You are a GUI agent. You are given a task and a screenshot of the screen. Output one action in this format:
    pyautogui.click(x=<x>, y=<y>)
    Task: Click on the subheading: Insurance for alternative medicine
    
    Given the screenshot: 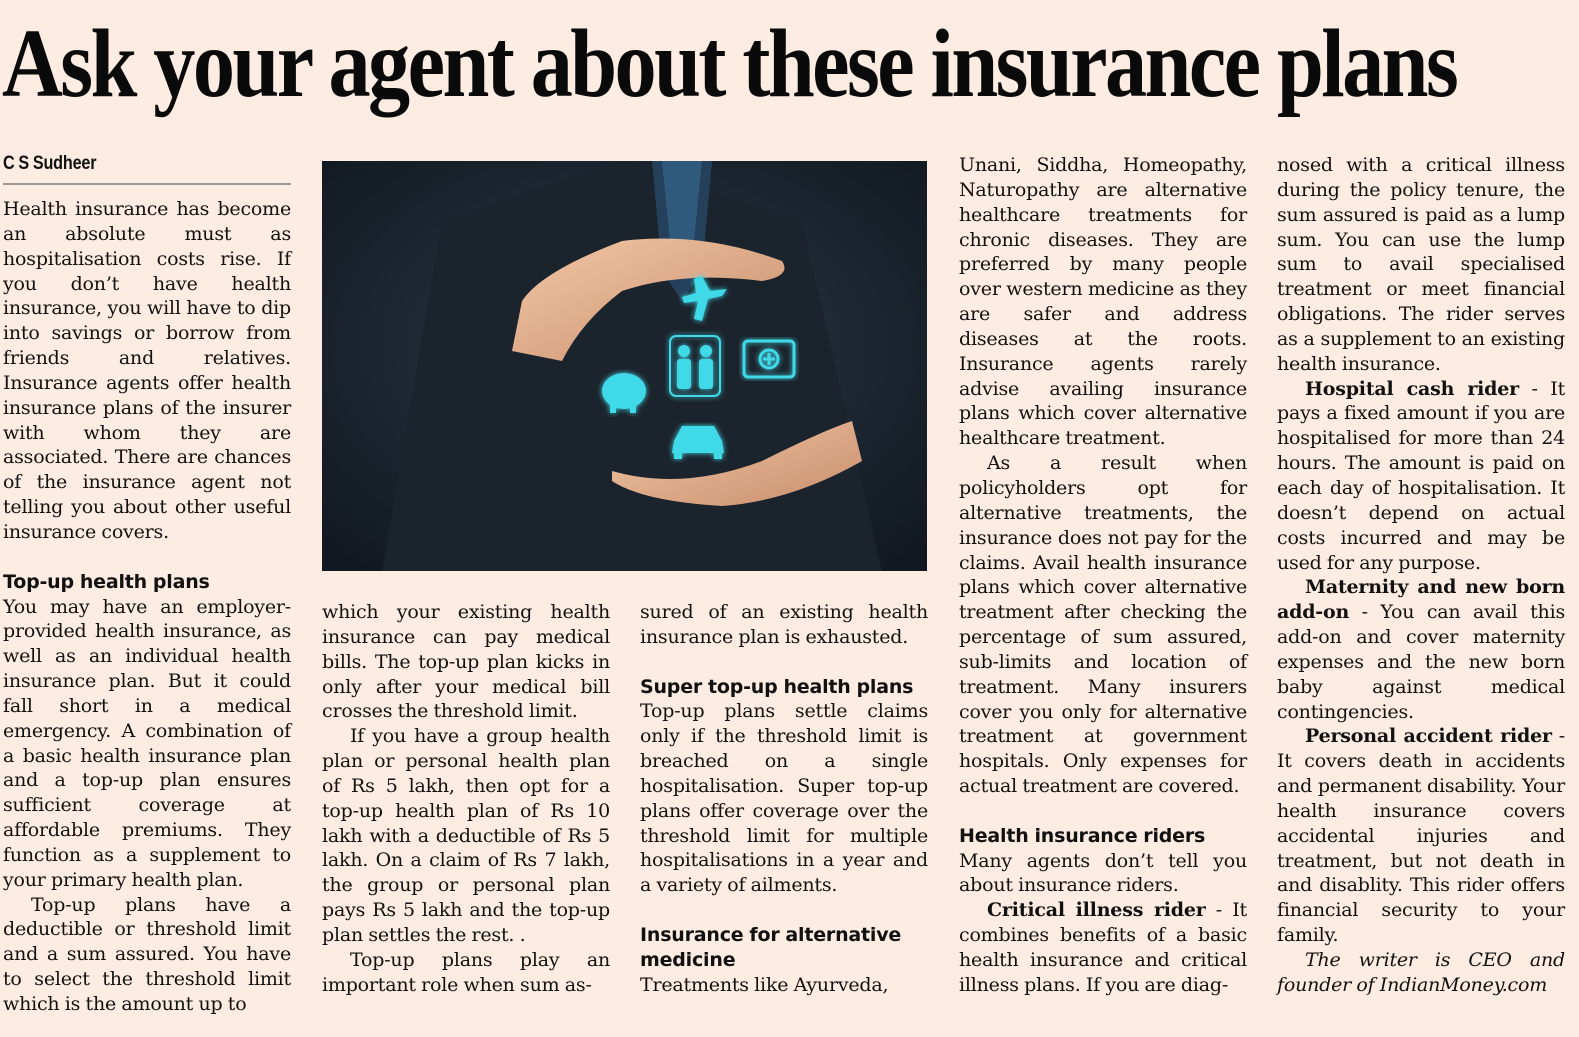 What is the action you would take?
    pyautogui.click(x=771, y=947)
    